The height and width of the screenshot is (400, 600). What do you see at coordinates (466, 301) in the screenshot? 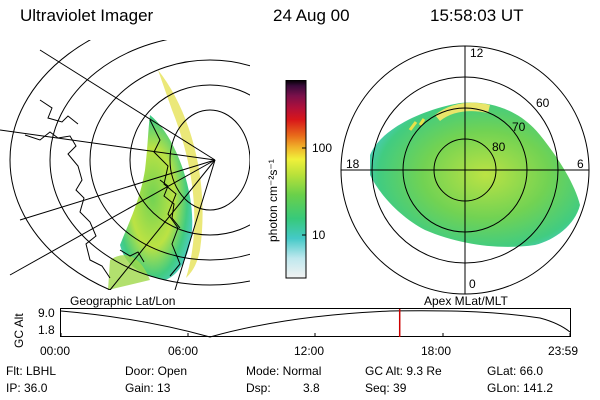
I see `right-panel-label: Apex MLat/MLT` at bounding box center [466, 301].